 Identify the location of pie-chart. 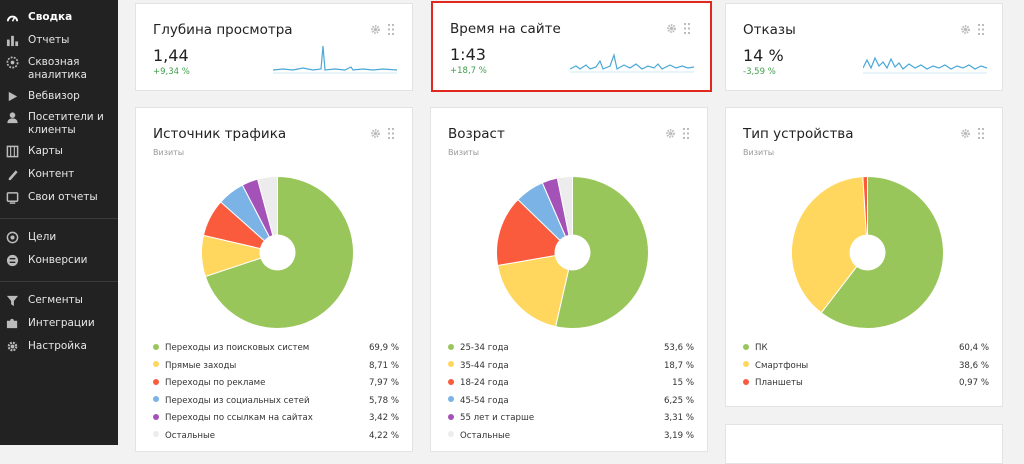
(277, 252).